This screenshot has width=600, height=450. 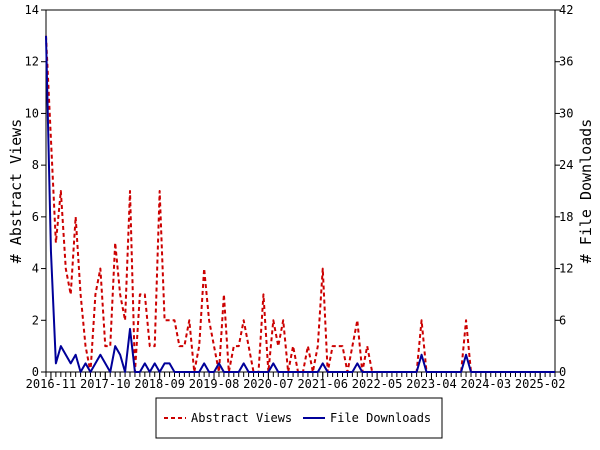 I want to click on y-tick-label: 12, so click(x=32, y=62).